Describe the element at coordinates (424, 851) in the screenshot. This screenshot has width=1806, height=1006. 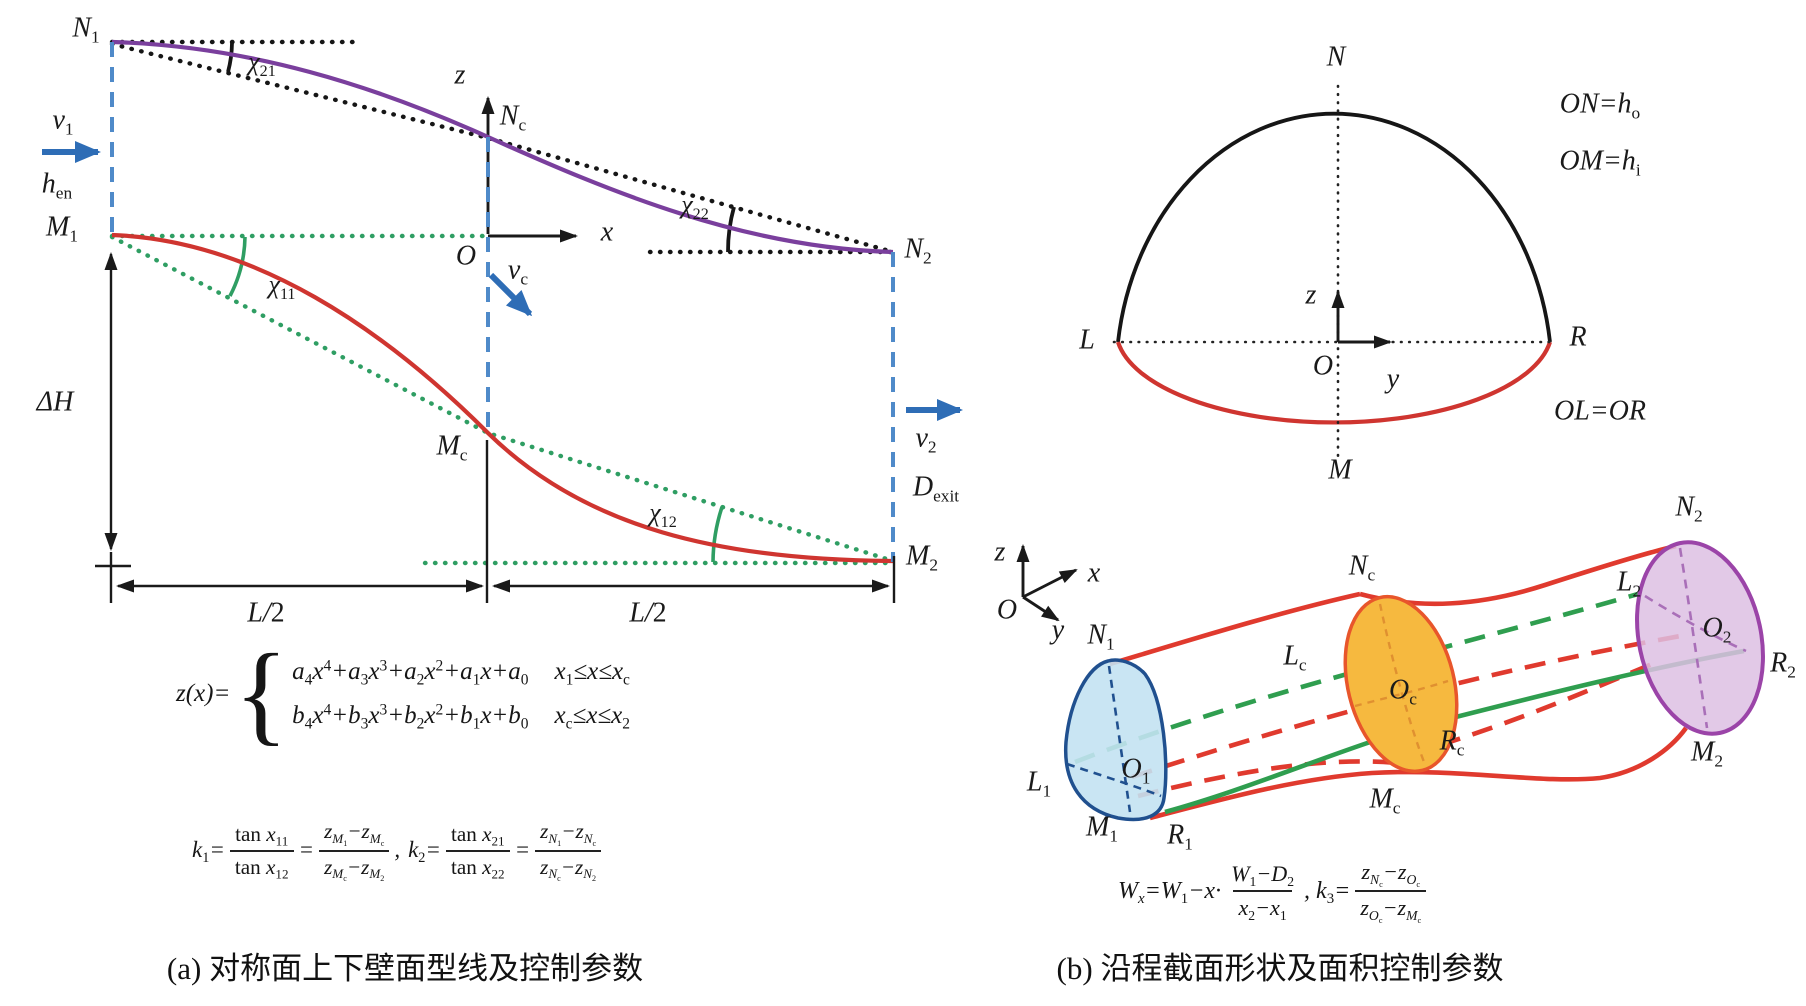
I see `eq-k2-lhs: k2=` at that location.